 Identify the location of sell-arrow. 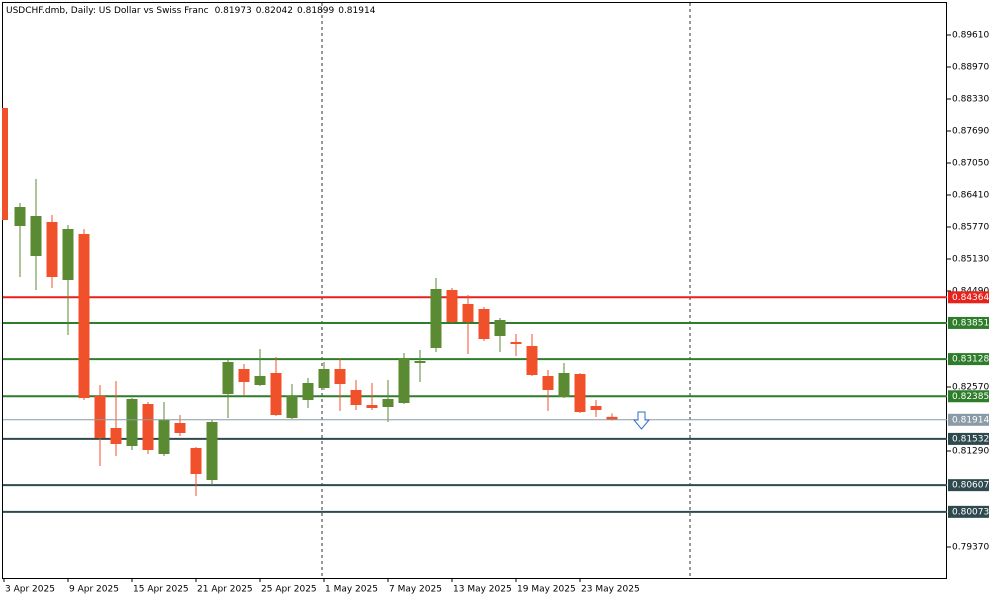
(641, 420).